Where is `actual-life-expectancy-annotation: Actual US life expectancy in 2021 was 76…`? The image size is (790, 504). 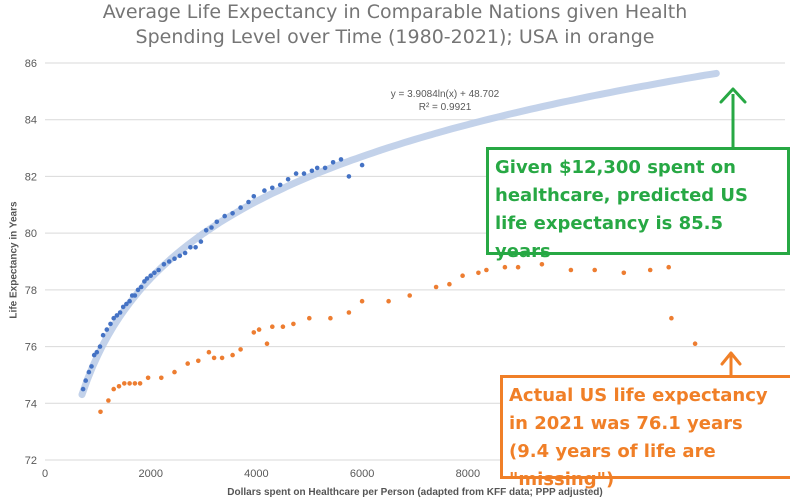 actual-life-expectancy-annotation: Actual US life expectancy in 2021 was 76… is located at coordinates (645, 432).